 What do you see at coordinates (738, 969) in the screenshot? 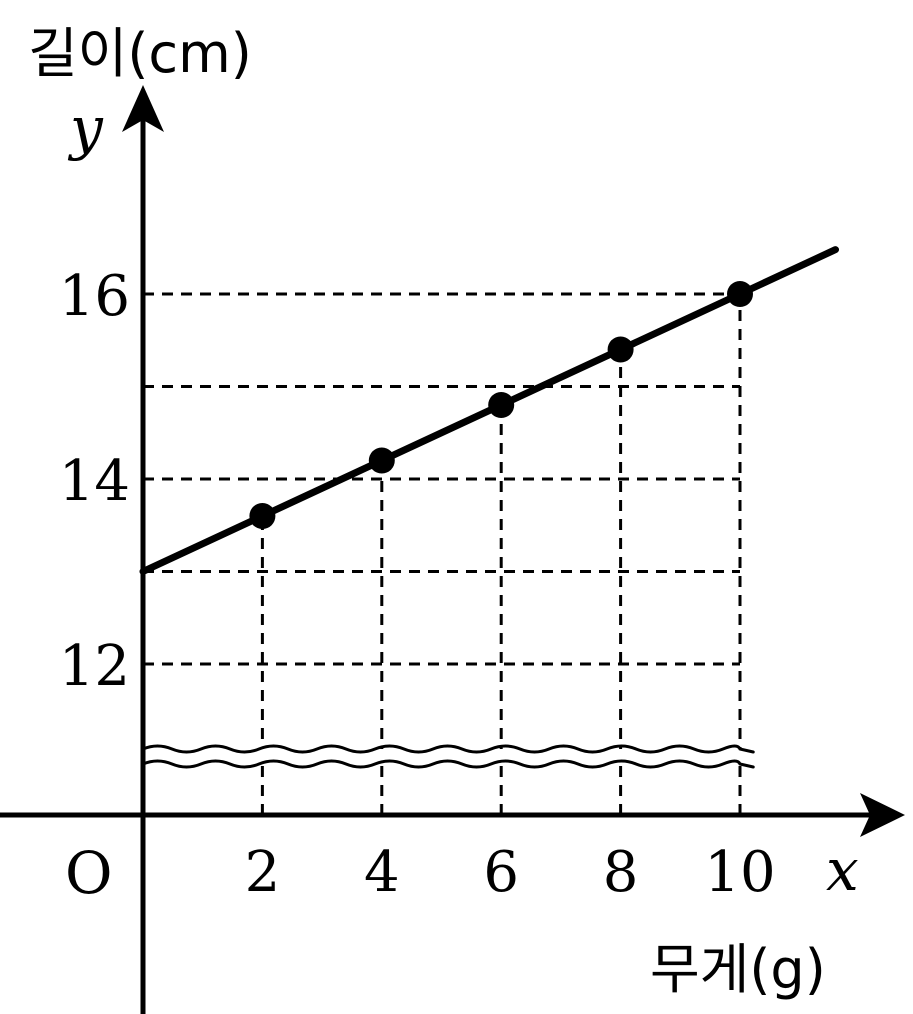
I see `x-axis-title: 무게(g)` at bounding box center [738, 969].